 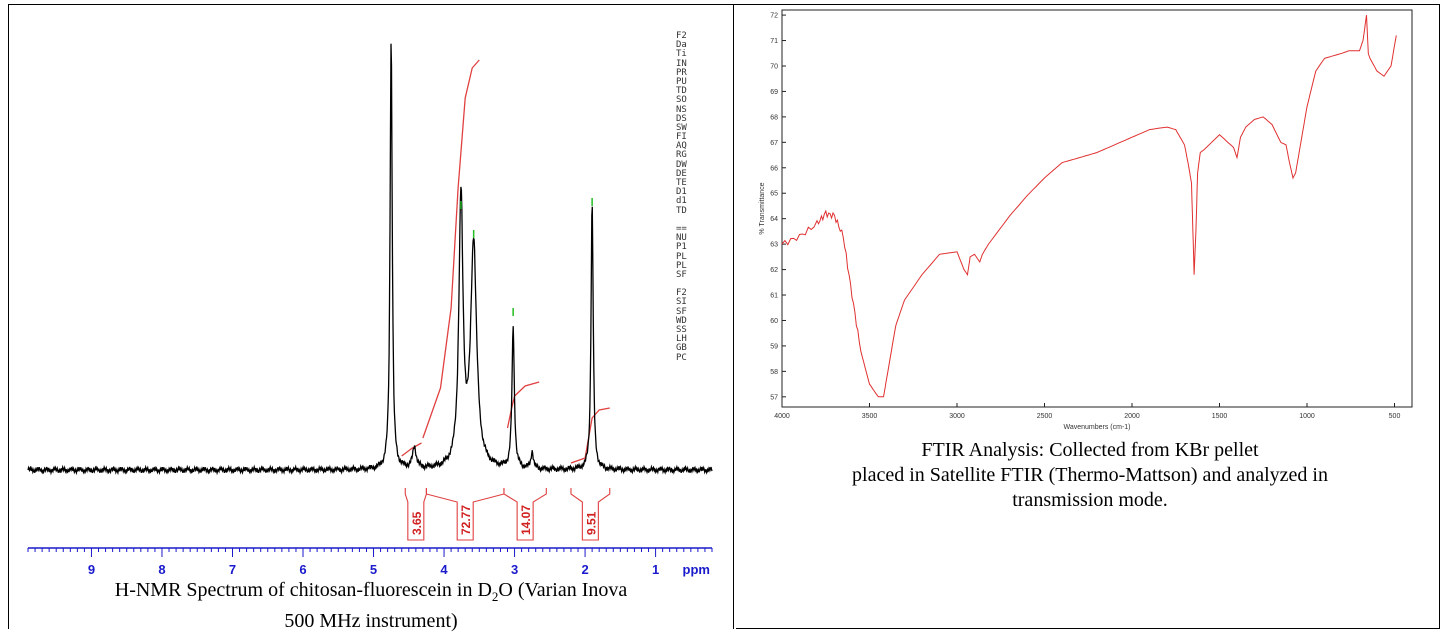 What do you see at coordinates (681, 339) in the screenshot?
I see `nmr-param-item: LH` at bounding box center [681, 339].